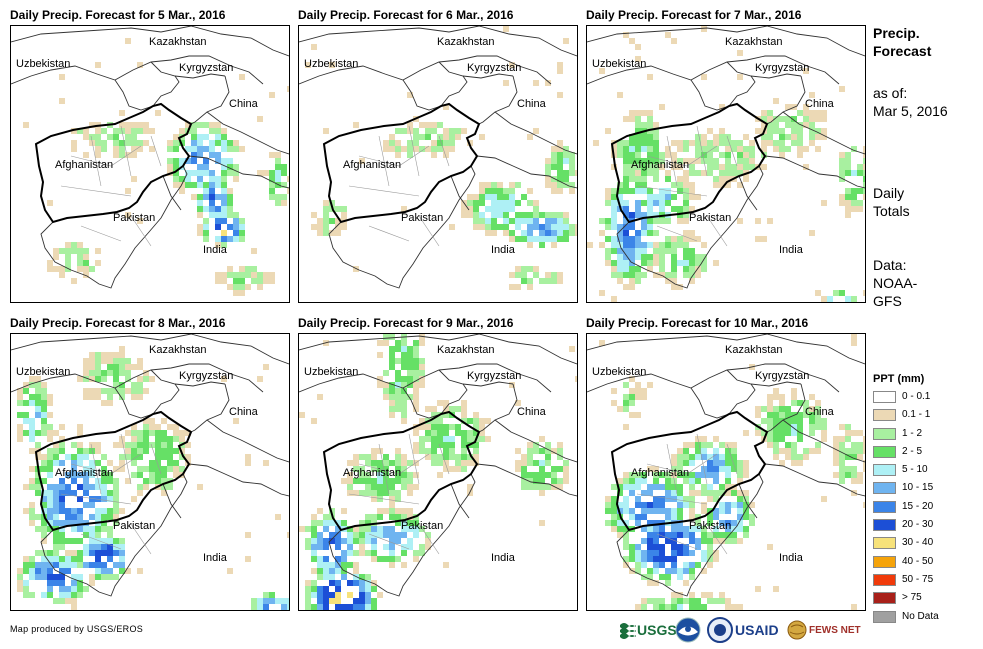 The height and width of the screenshot is (649, 983). I want to click on data-source-note: Data: NOAA- GFS, so click(895, 283).